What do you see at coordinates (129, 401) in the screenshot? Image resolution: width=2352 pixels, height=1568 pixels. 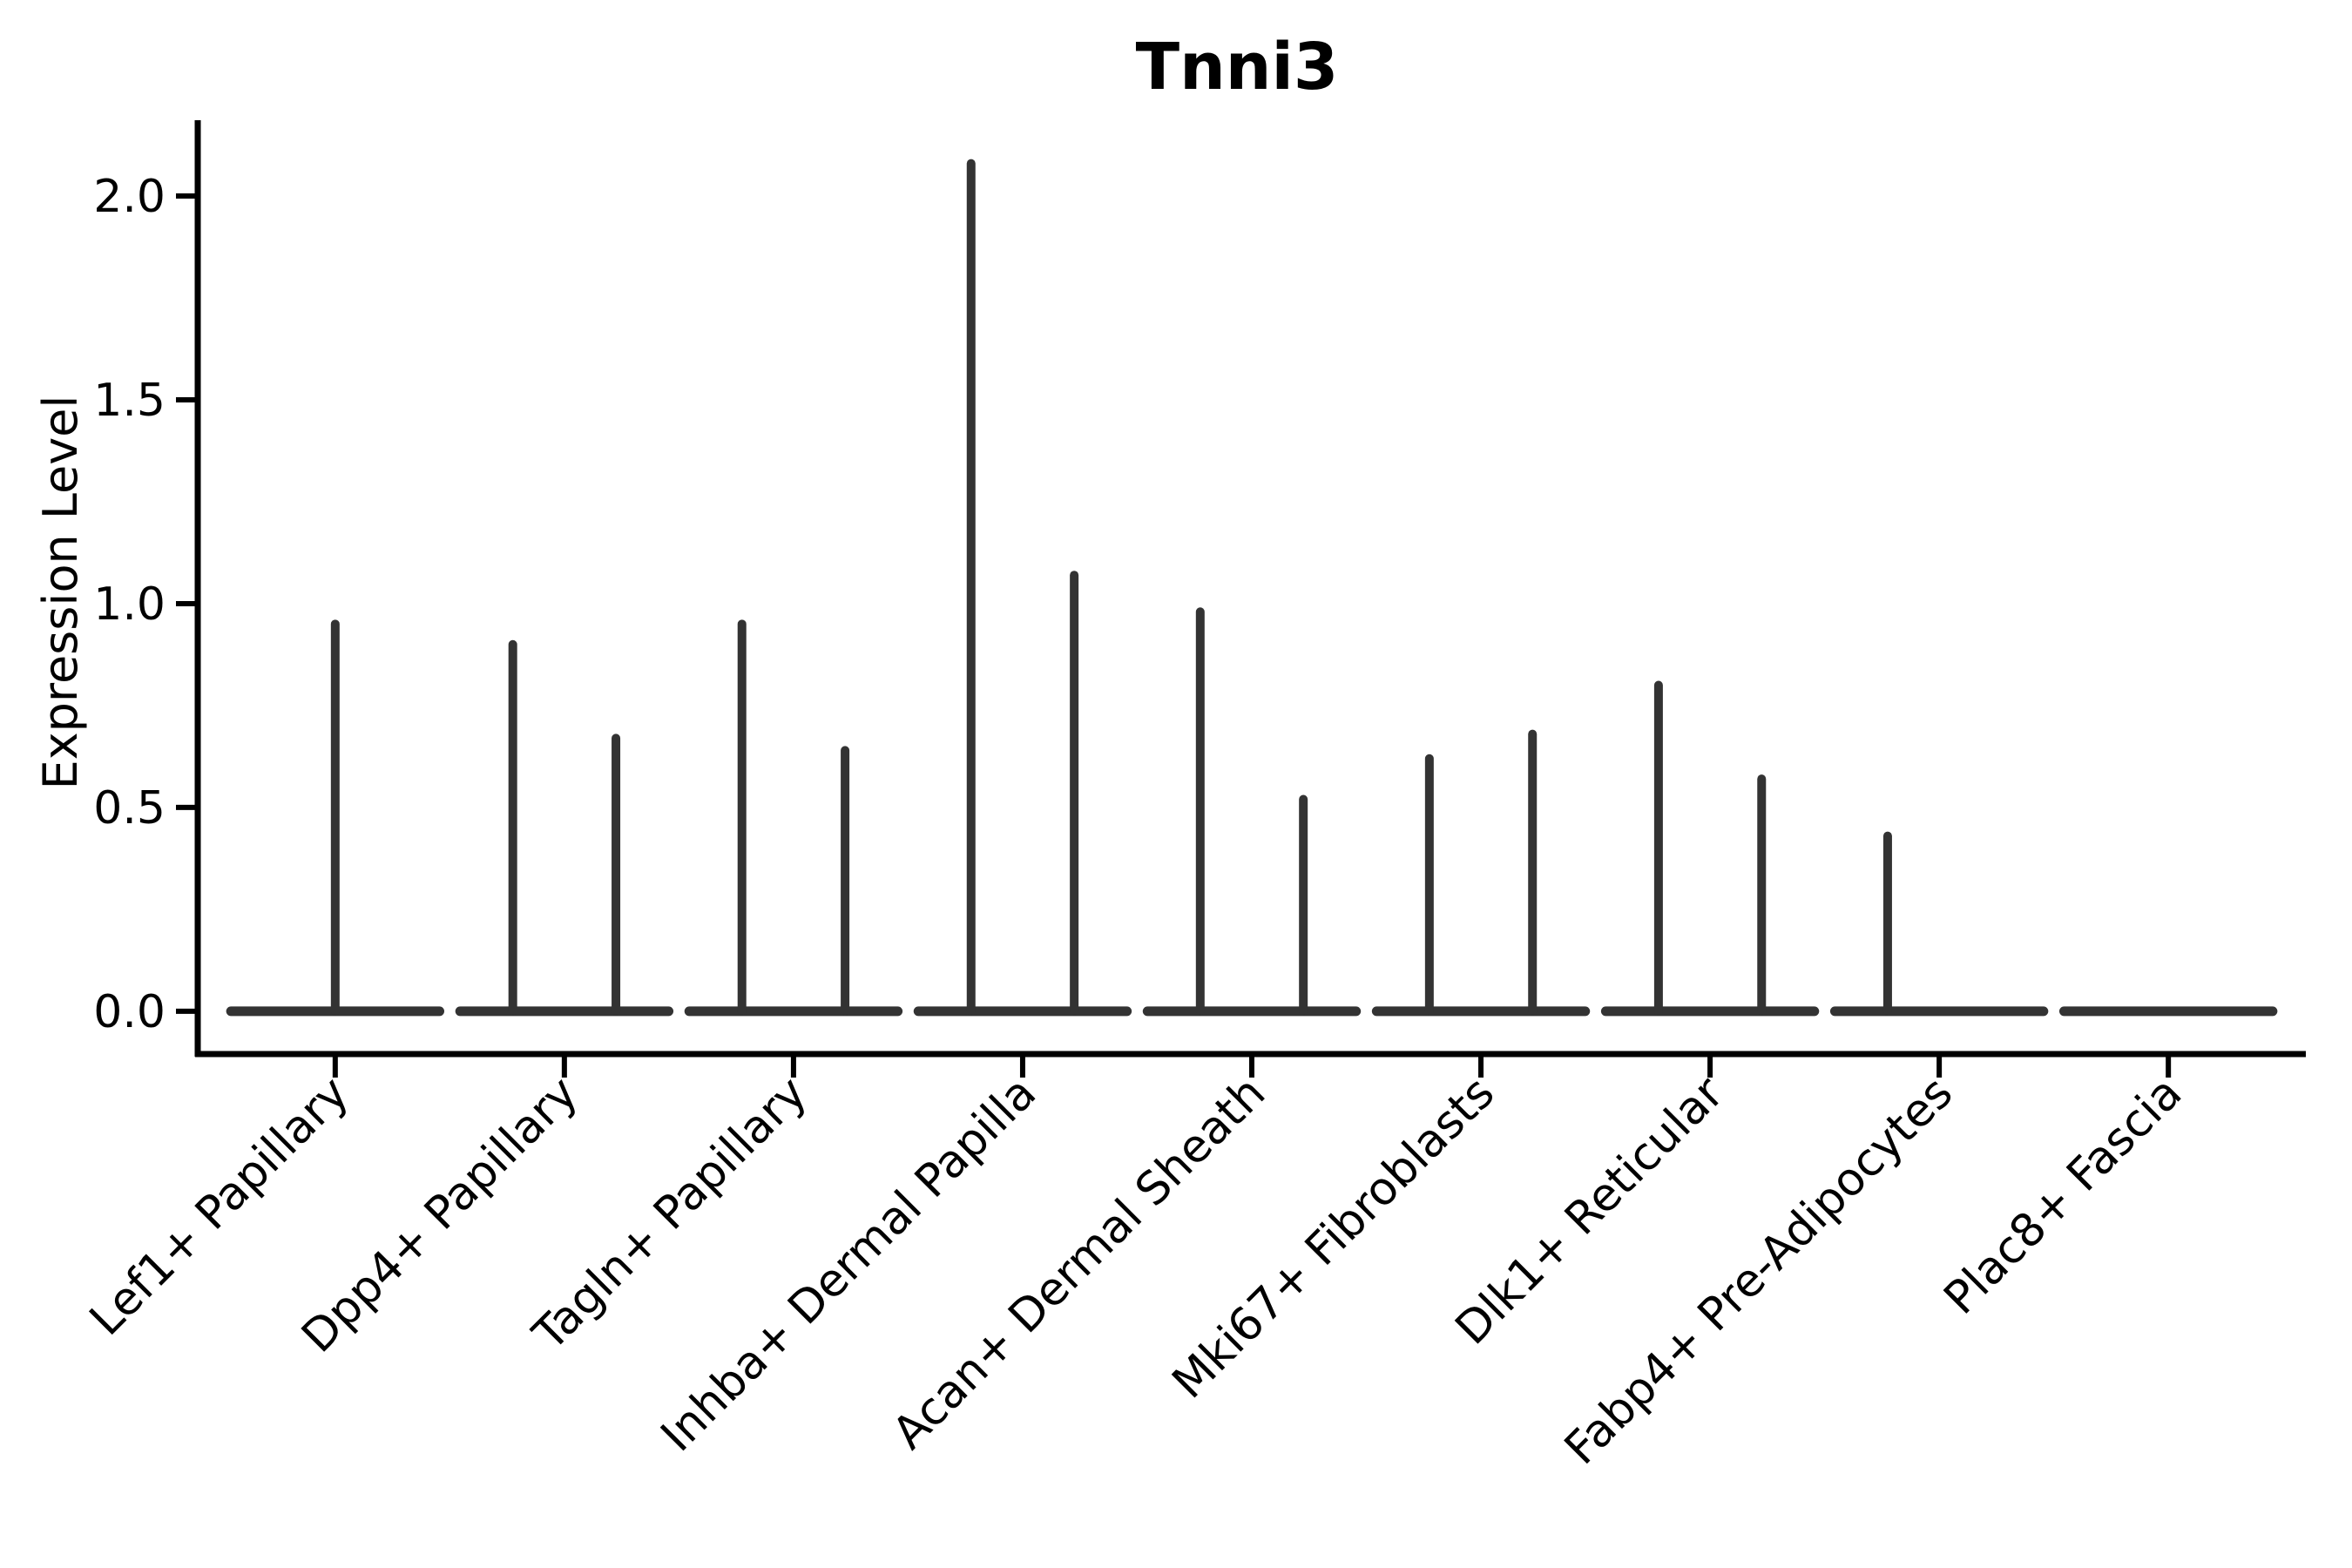 I see `y-tick-label: 1.5` at bounding box center [129, 401].